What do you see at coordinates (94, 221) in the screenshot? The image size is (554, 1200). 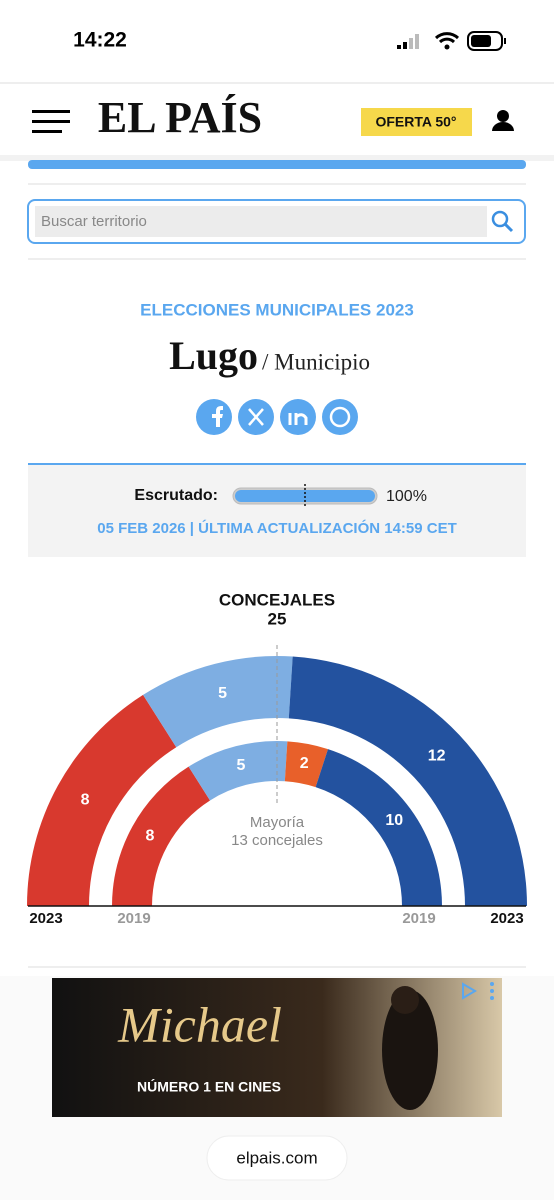 I see `search-placeholder: Buscar territorio` at bounding box center [94, 221].